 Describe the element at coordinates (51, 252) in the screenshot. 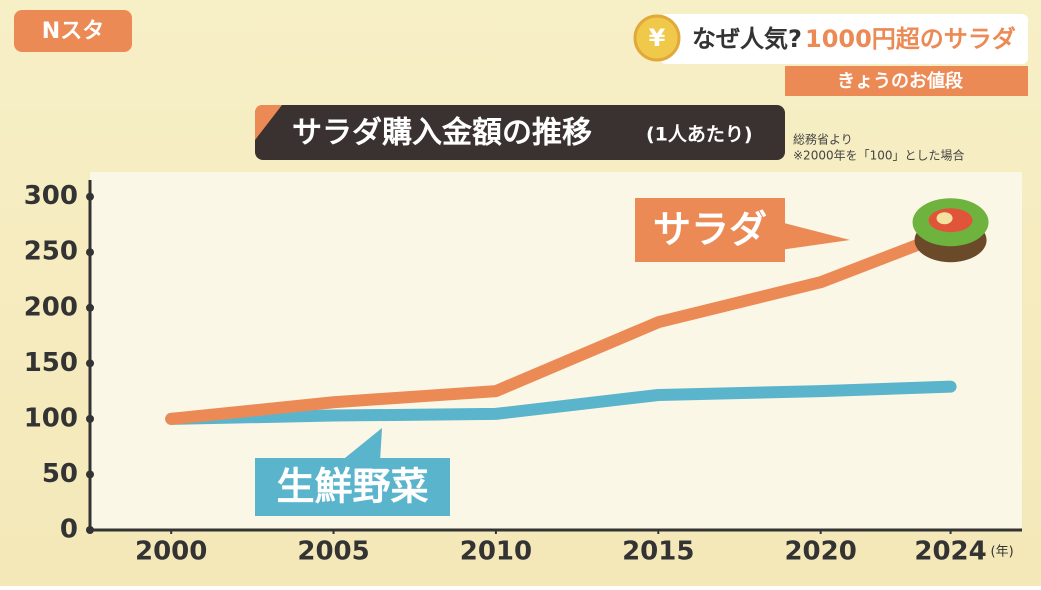

I see `y-tick-label: 250` at that location.